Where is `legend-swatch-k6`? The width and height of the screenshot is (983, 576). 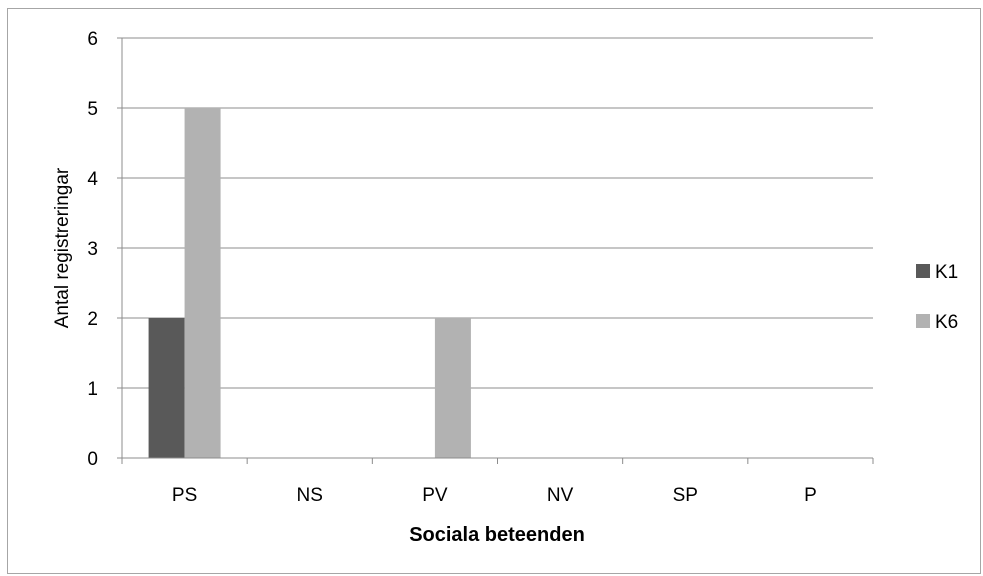 legend-swatch-k6 is located at coordinates (923, 321).